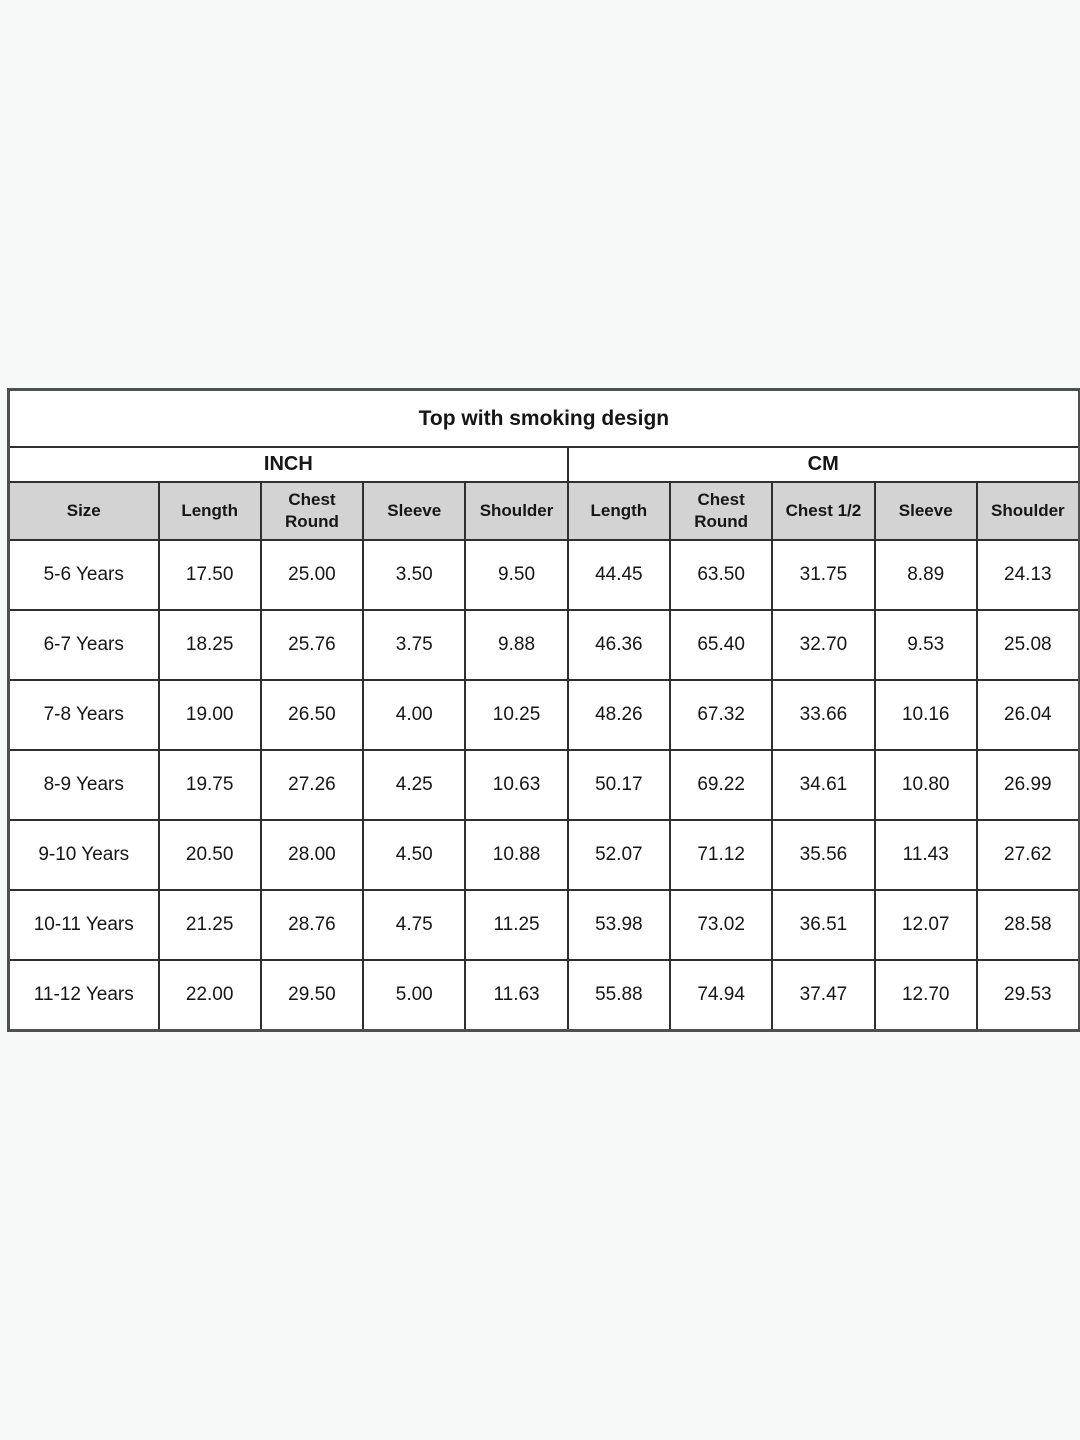 The width and height of the screenshot is (1080, 1440). I want to click on value-cell: 33.66, so click(823, 715).